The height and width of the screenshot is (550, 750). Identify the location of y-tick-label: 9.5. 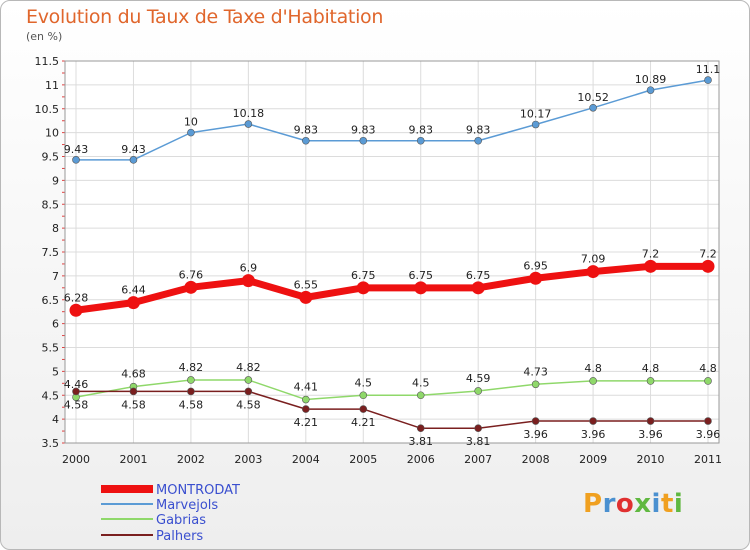
(51, 157).